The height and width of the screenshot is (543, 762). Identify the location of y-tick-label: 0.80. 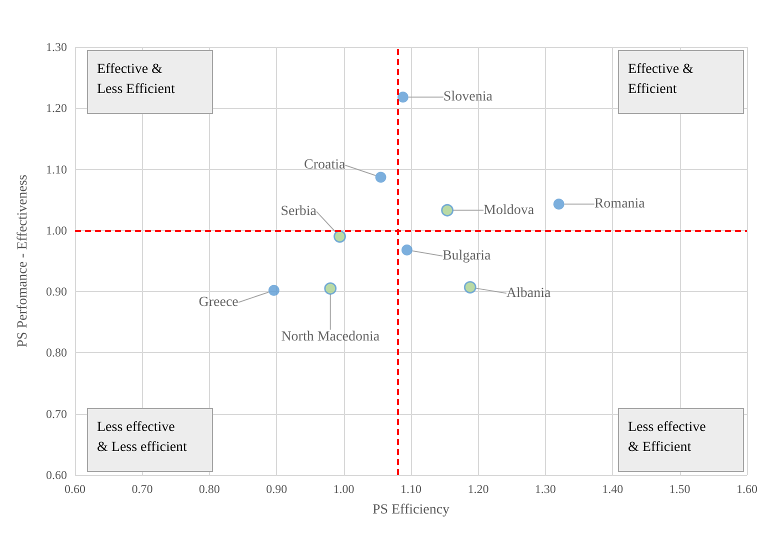
(56, 353).